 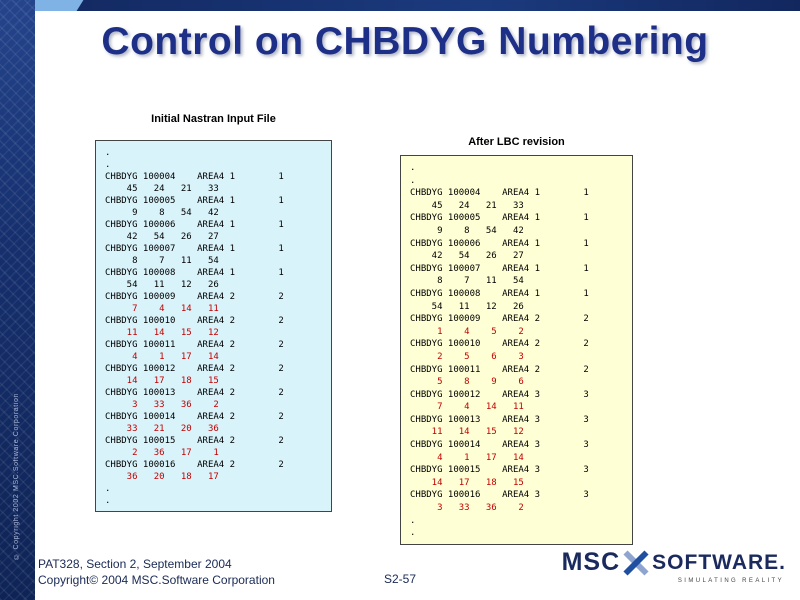 I want to click on msc-software-logo: MSC SOFTWARE. SIMULATING REALITY, so click(x=674, y=566).